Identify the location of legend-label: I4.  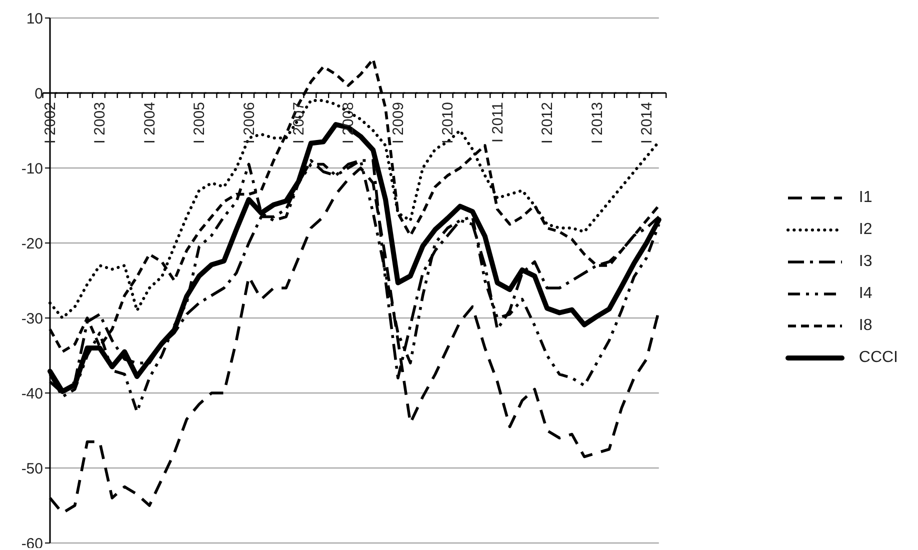
(865, 294).